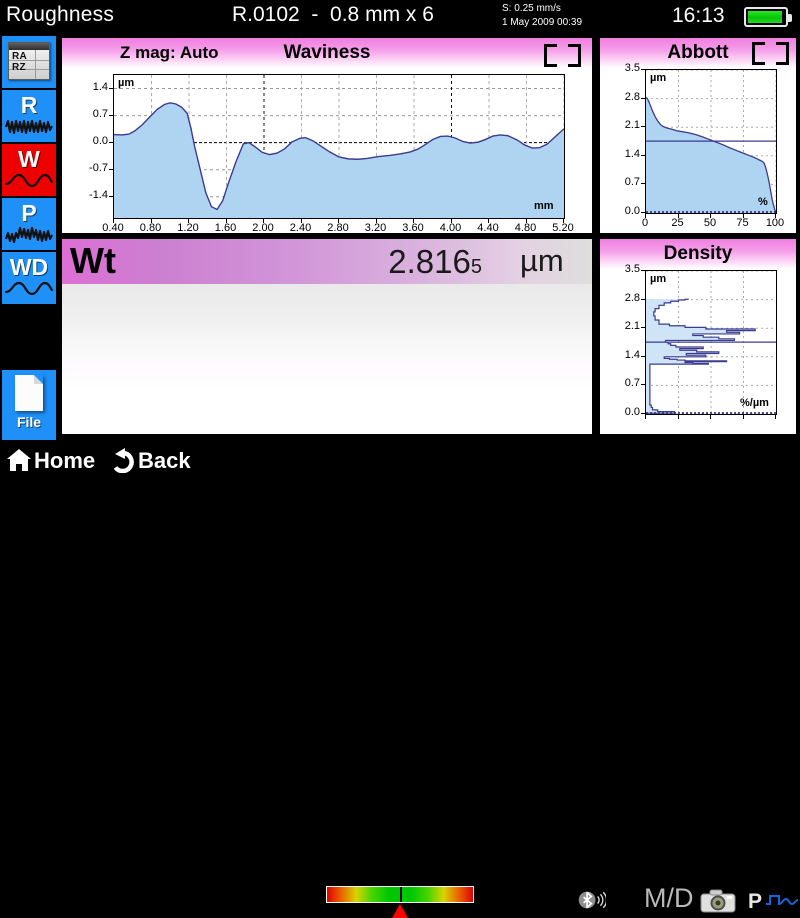 This screenshot has width=800, height=918. What do you see at coordinates (658, 78) in the screenshot?
I see `abbott-y-unit: µm` at bounding box center [658, 78].